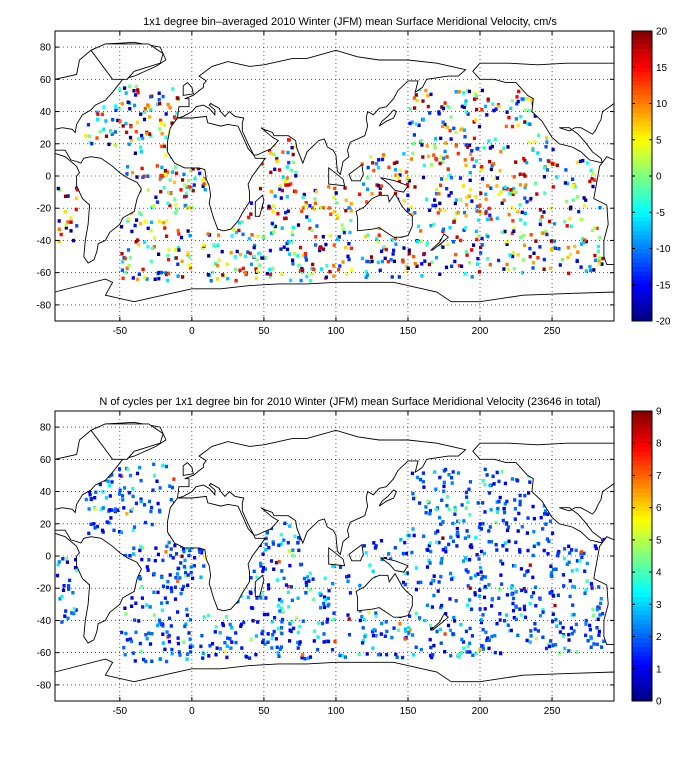  I want to click on y-tick-label: -20, so click(44, 209).